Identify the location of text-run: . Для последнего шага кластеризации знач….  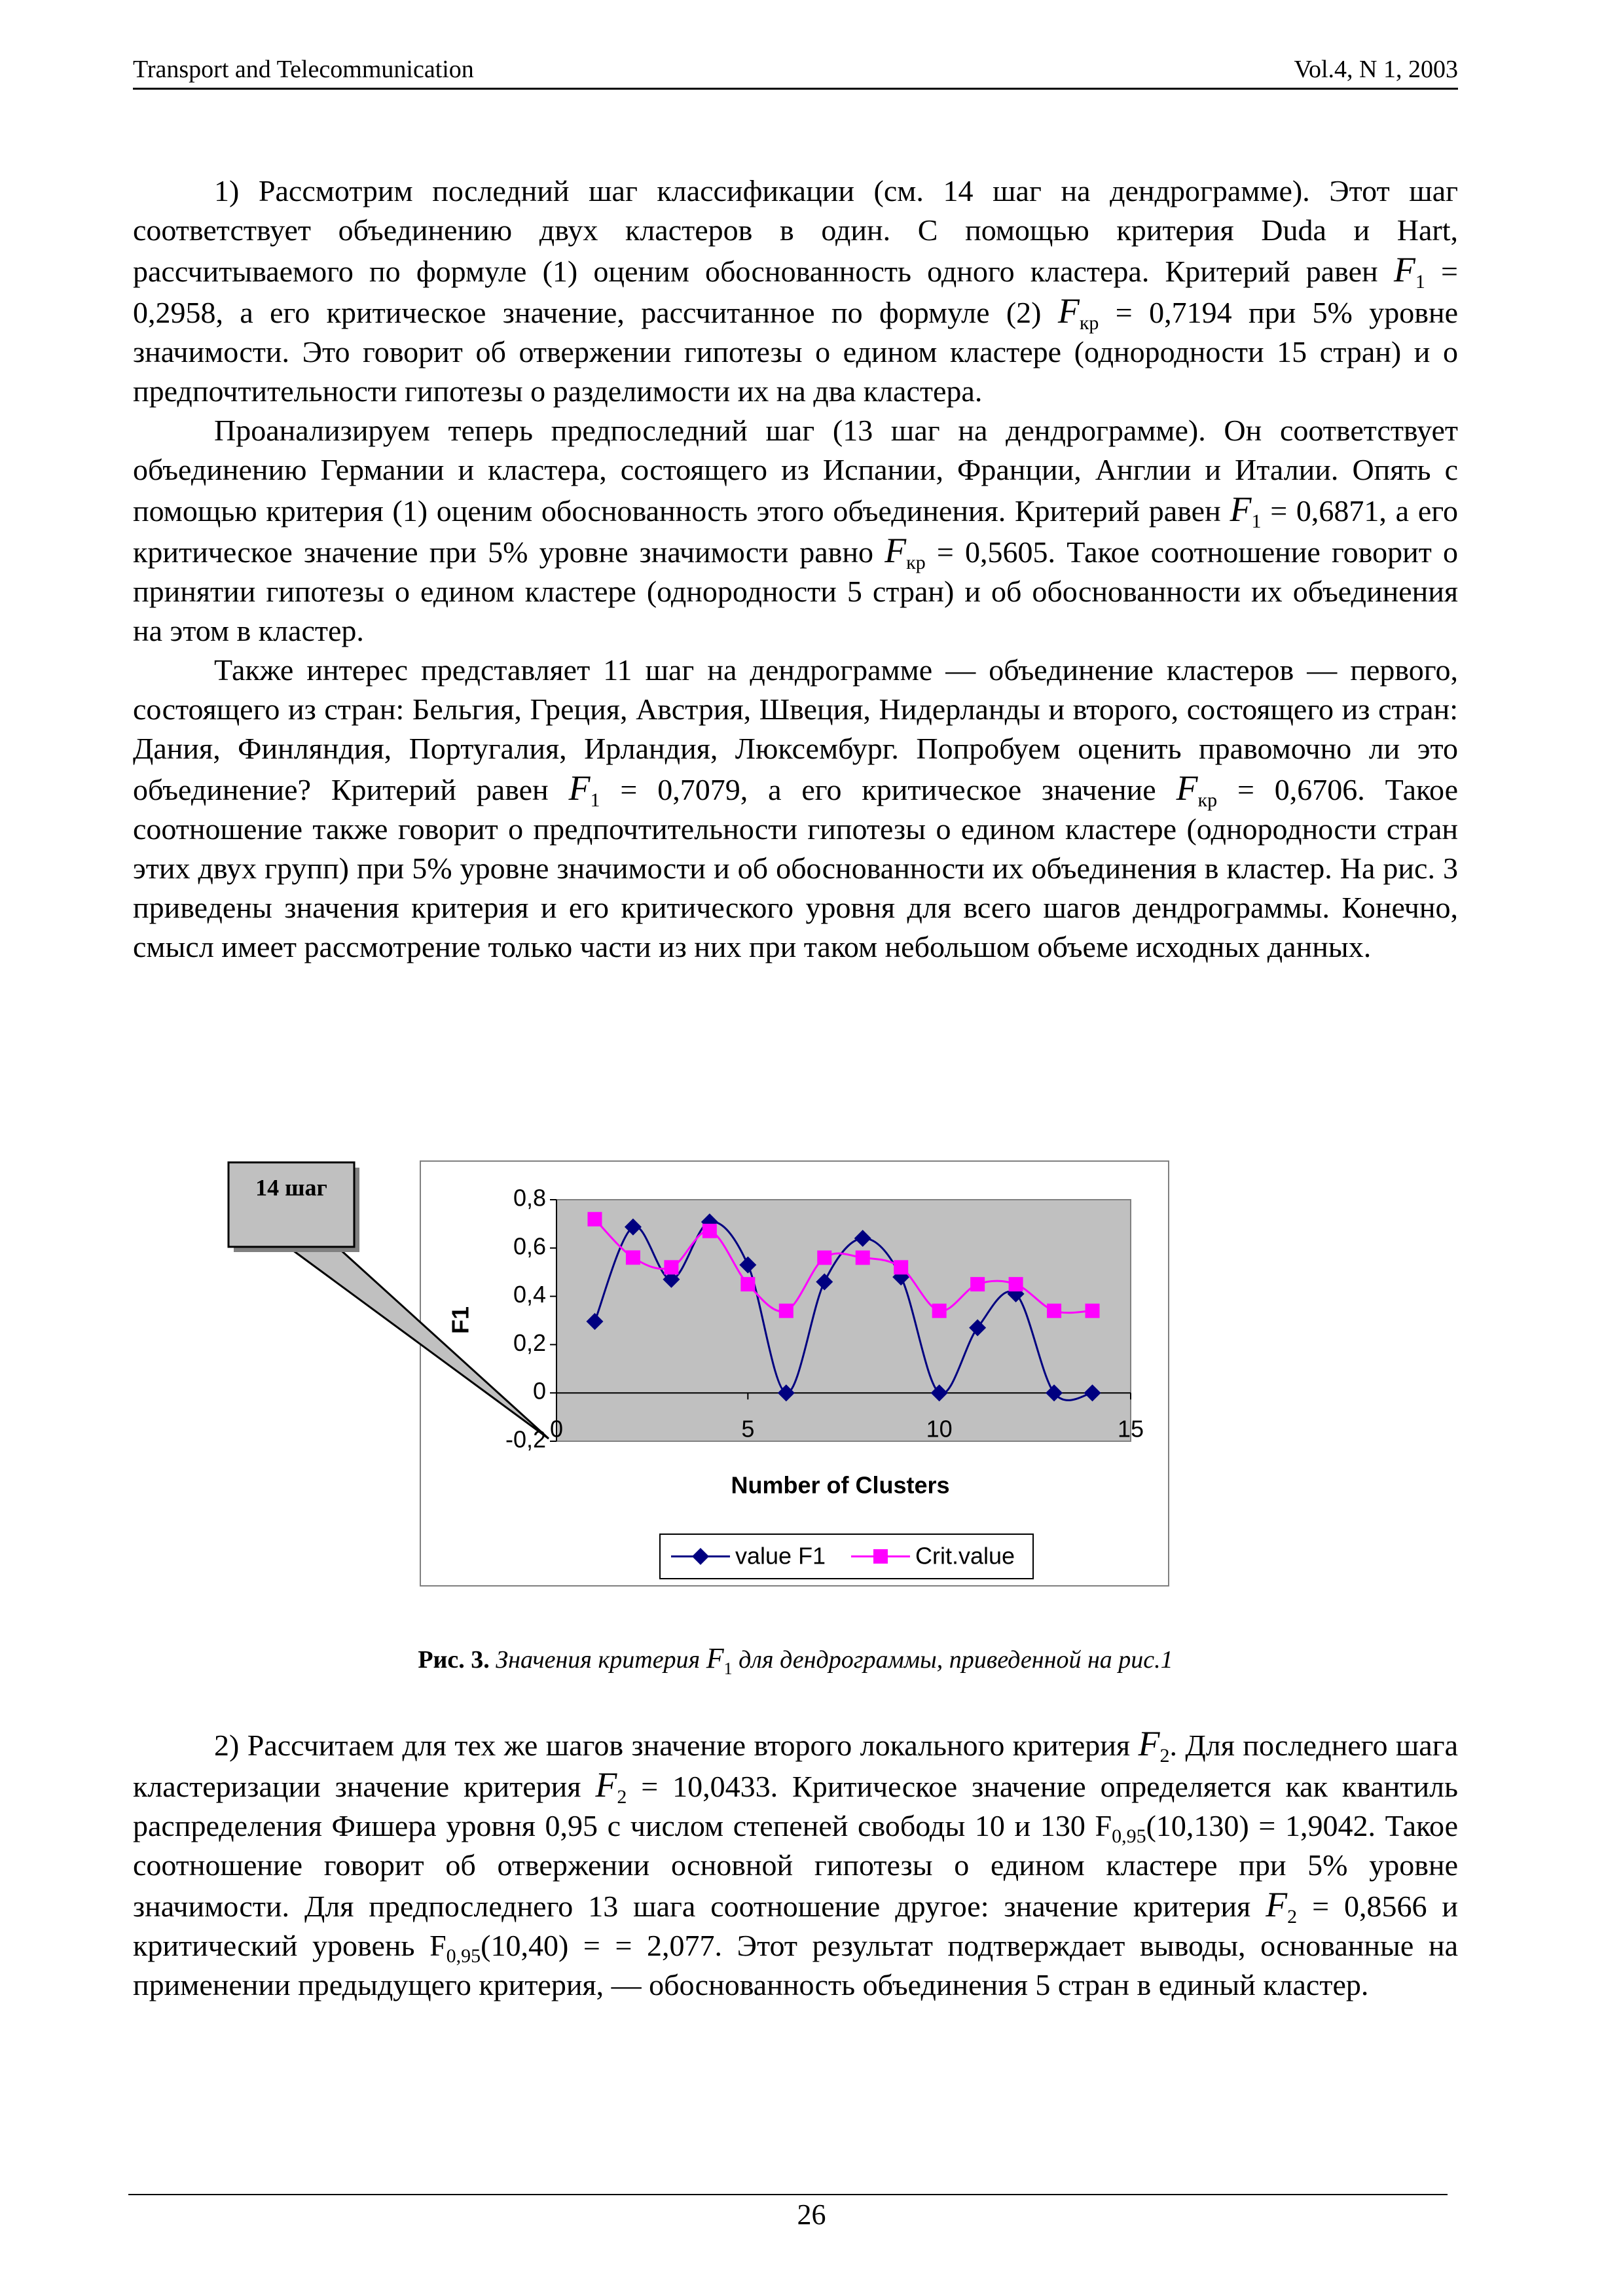
(796, 1766).